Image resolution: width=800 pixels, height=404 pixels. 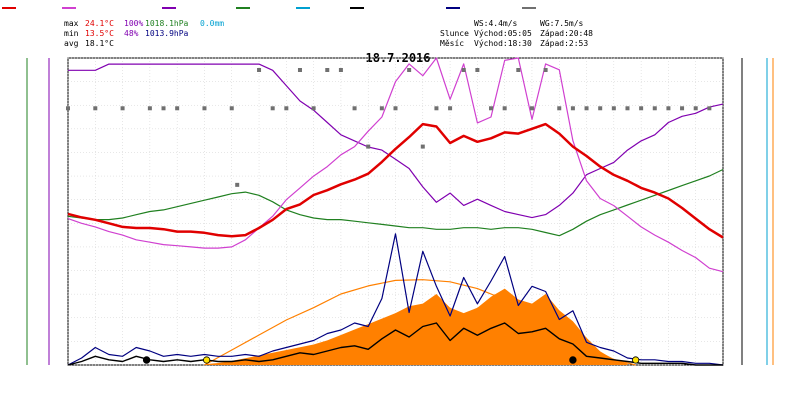 I want to click on theoretical-radiation-line, so click(x=420, y=322).